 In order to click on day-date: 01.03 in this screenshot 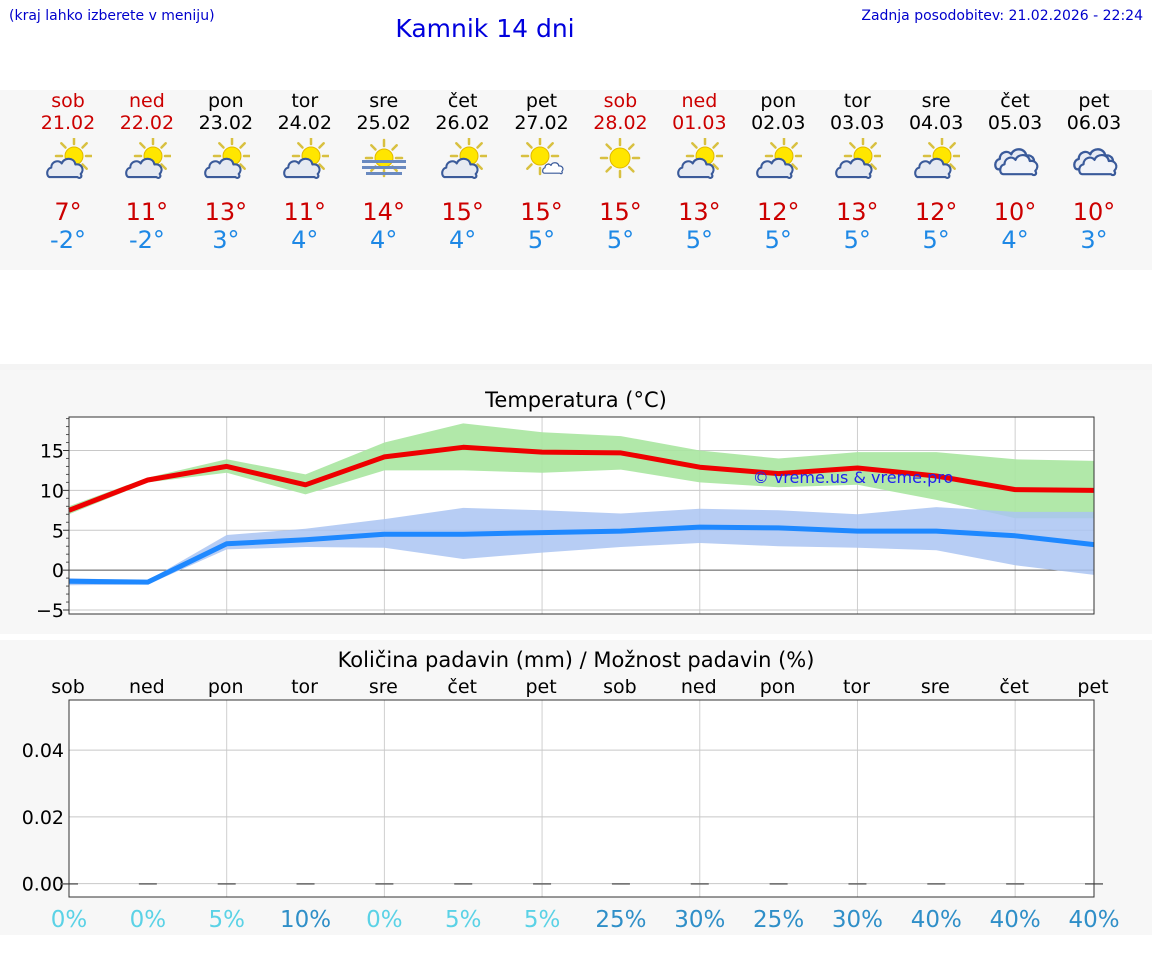, I will do `click(699, 123)`.